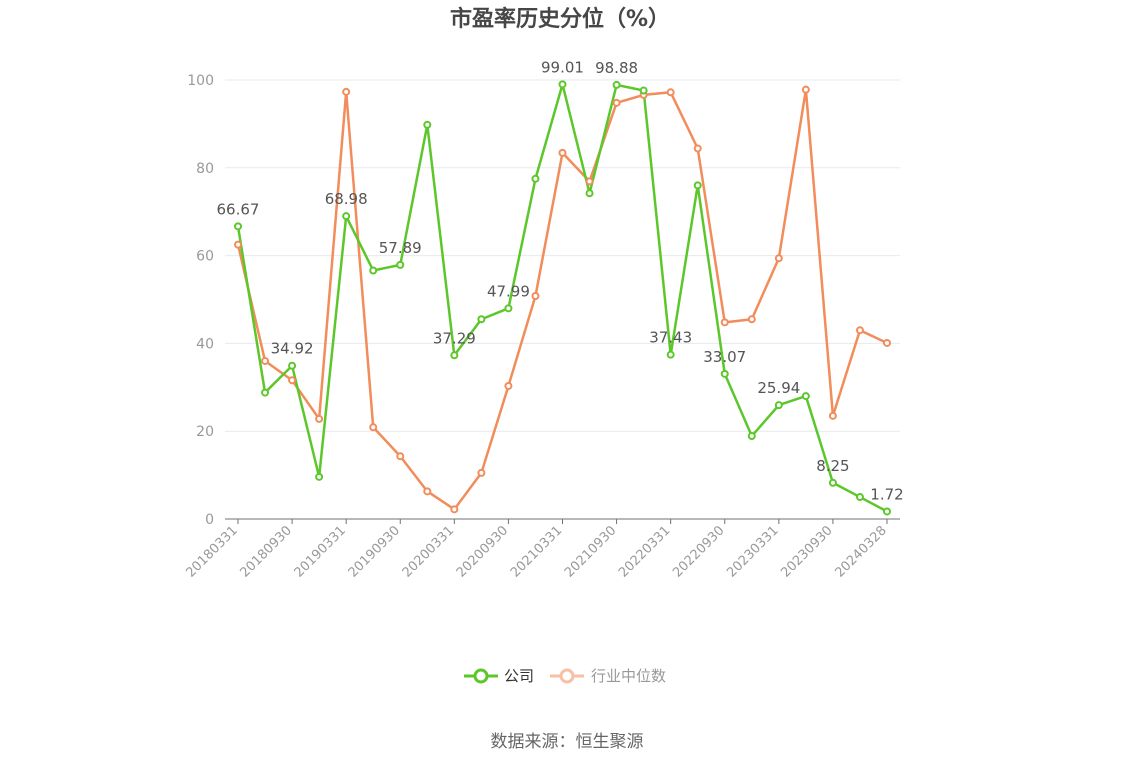 Image resolution: width=1134 pixels, height=766 pixels. What do you see at coordinates (644, 551) in the screenshot?
I see `x-tick-label: 20220331` at bounding box center [644, 551].